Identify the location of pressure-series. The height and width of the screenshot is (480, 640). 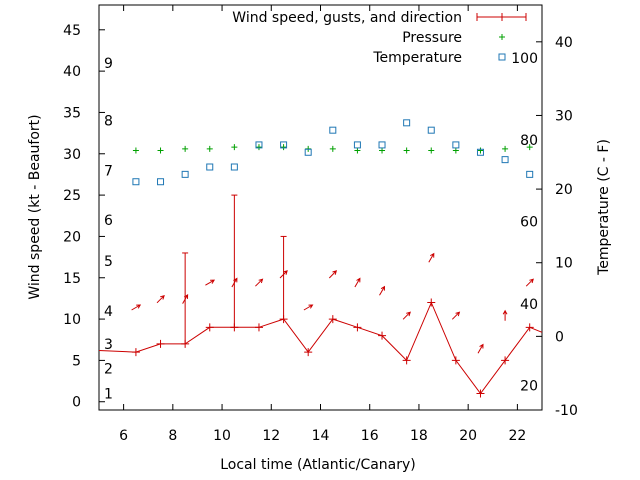
(332, 149).